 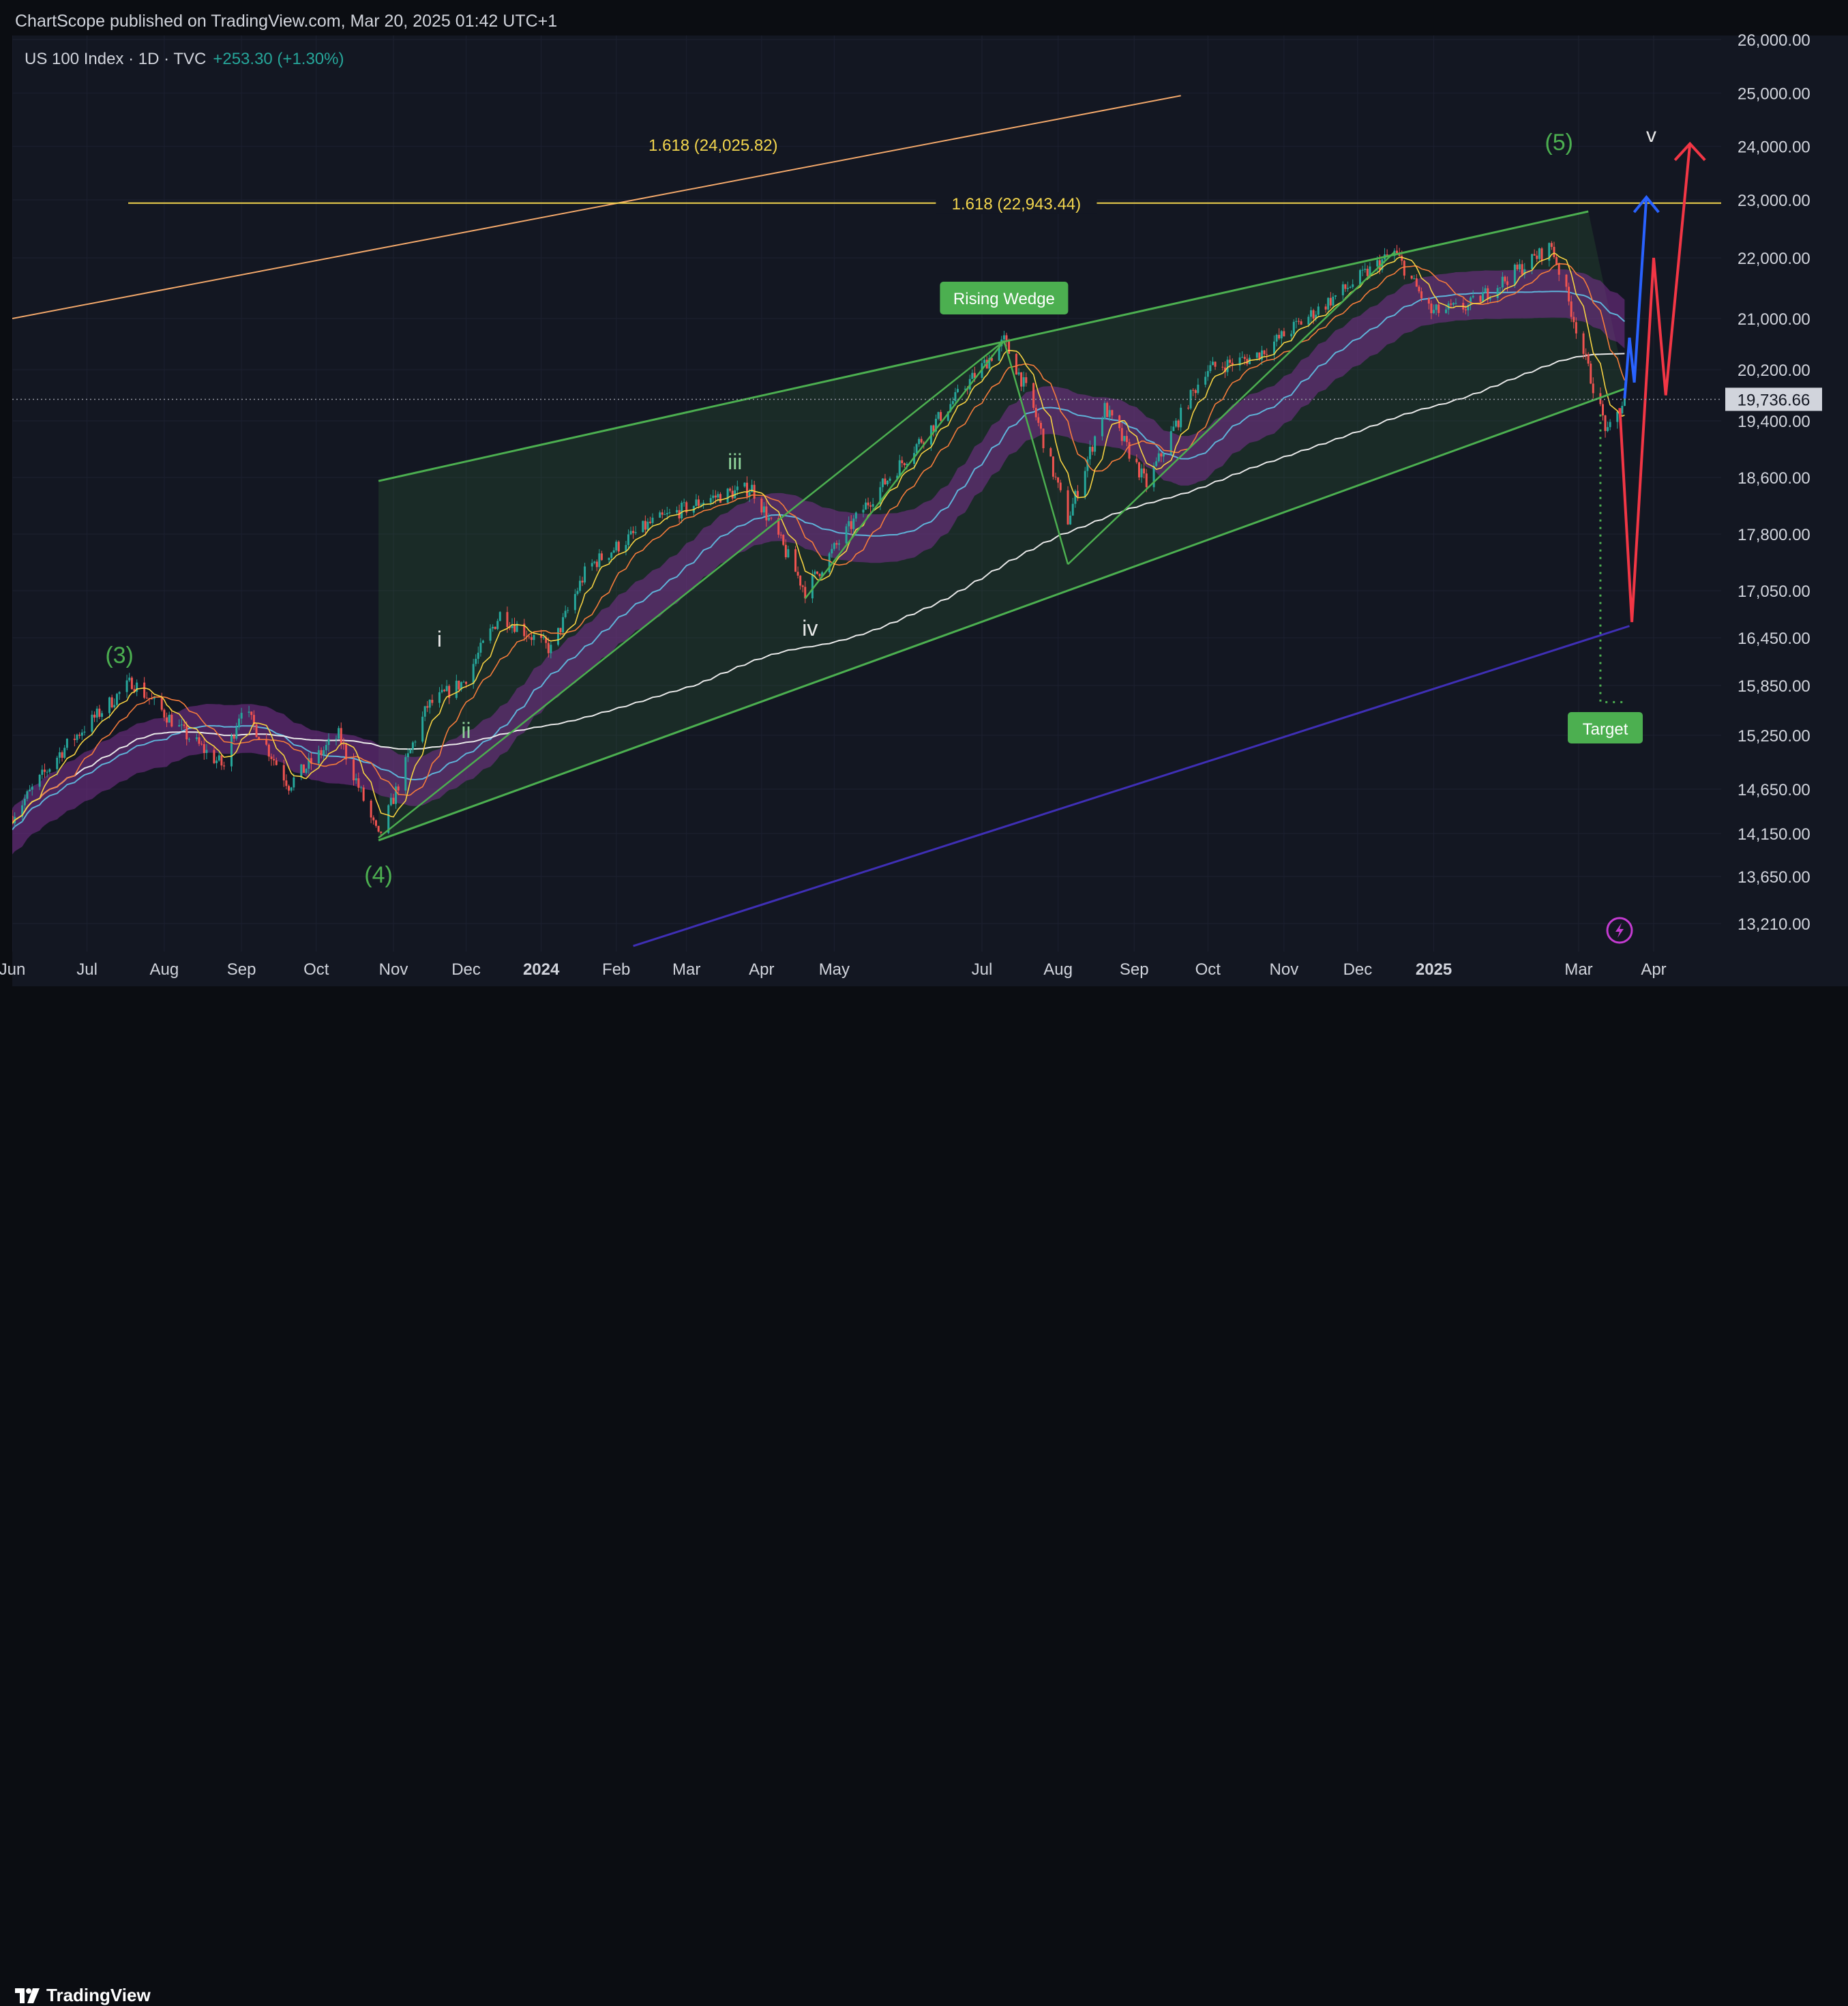 What do you see at coordinates (82, 1995) in the screenshot?
I see `tradingview-logo: TradingView` at bounding box center [82, 1995].